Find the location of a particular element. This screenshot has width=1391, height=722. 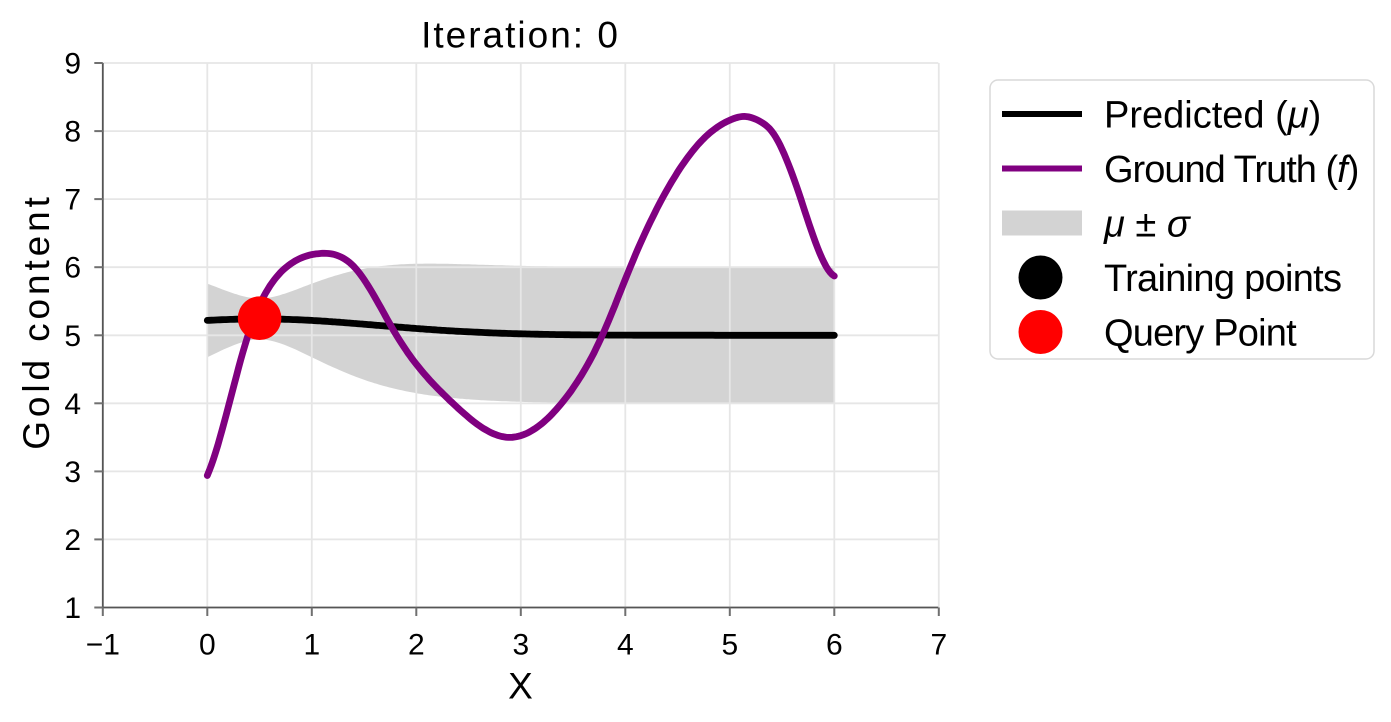

svg-text: 0 is located at coordinates (207, 645).